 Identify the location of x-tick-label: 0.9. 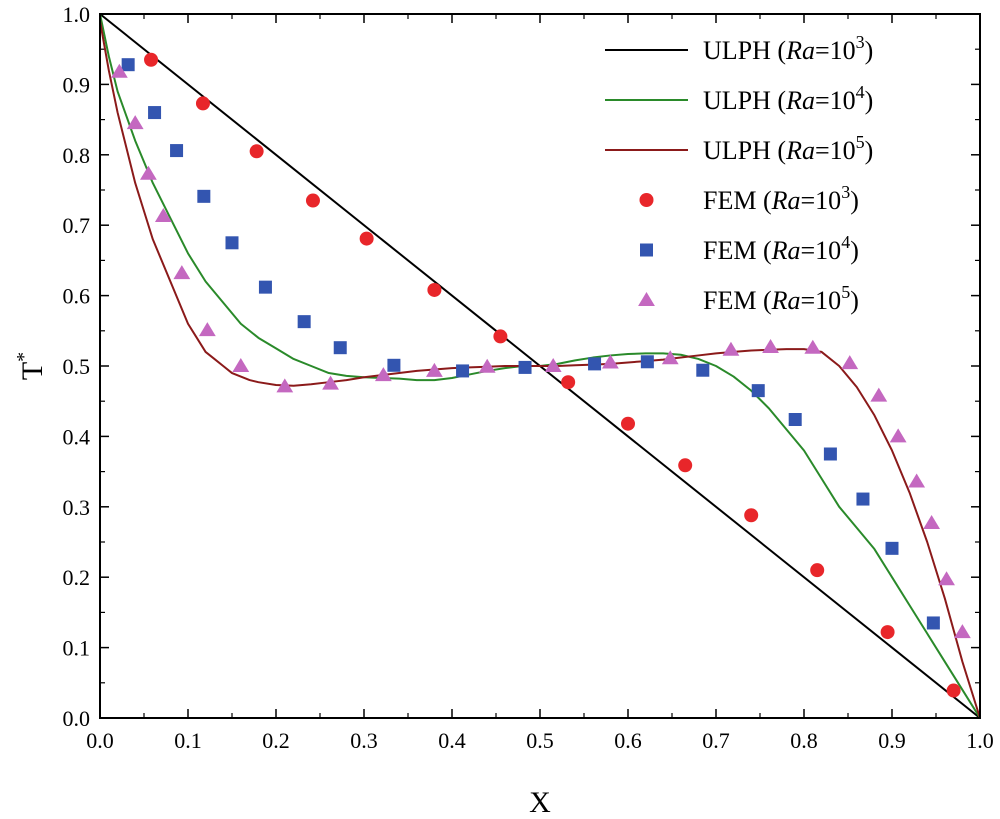
(892, 740).